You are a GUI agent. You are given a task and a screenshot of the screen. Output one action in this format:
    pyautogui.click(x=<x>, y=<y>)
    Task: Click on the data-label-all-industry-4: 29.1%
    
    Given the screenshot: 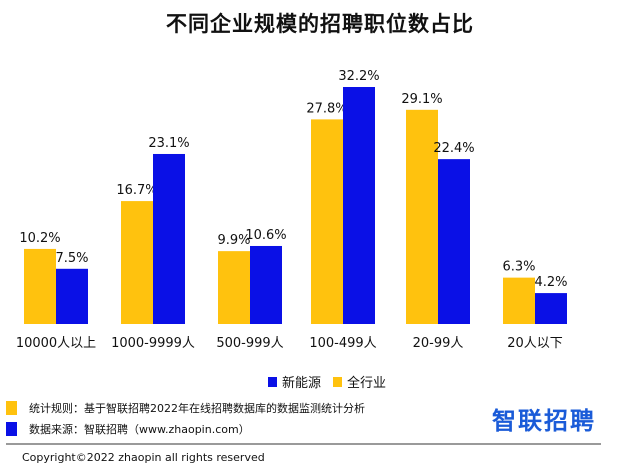 What is the action you would take?
    pyautogui.click(x=421, y=99)
    